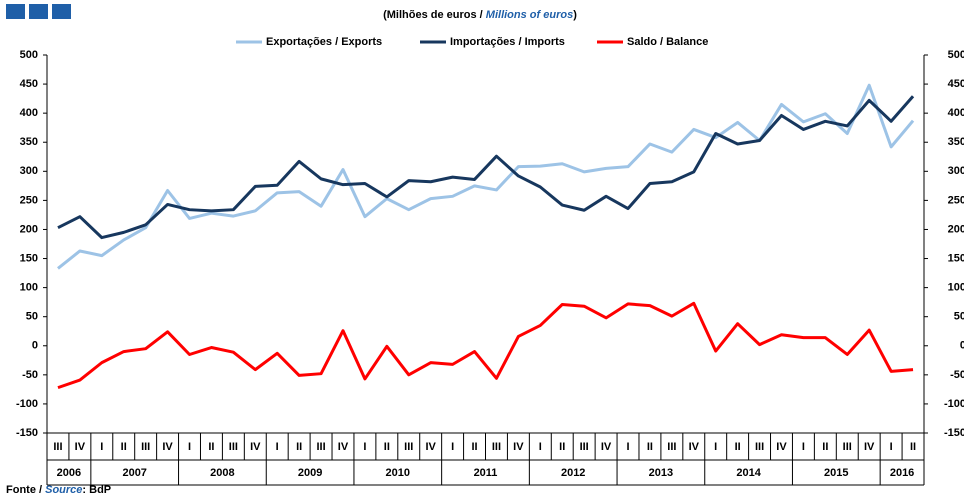 Image resolution: width=964 pixels, height=497 pixels. What do you see at coordinates (134, 473) in the screenshot?
I see `year-label: 2007` at bounding box center [134, 473].